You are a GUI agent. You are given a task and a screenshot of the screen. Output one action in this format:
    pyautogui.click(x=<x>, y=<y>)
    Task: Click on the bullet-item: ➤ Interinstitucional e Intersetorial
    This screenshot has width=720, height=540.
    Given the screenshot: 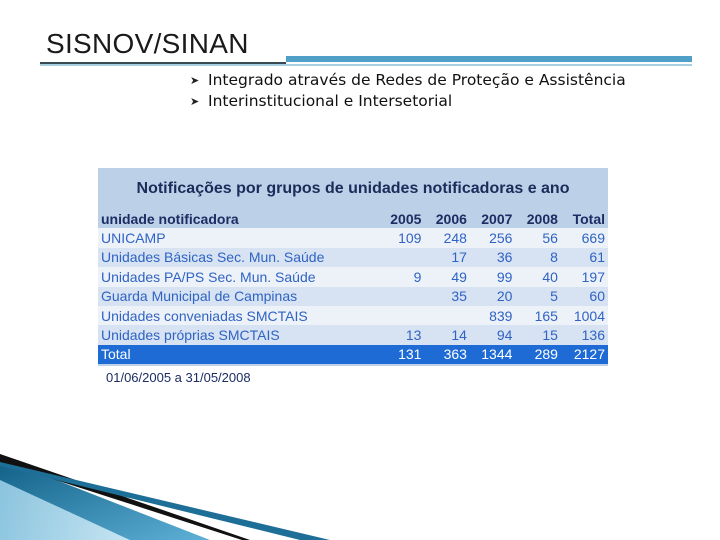 What is the action you would take?
    pyautogui.click(x=408, y=101)
    